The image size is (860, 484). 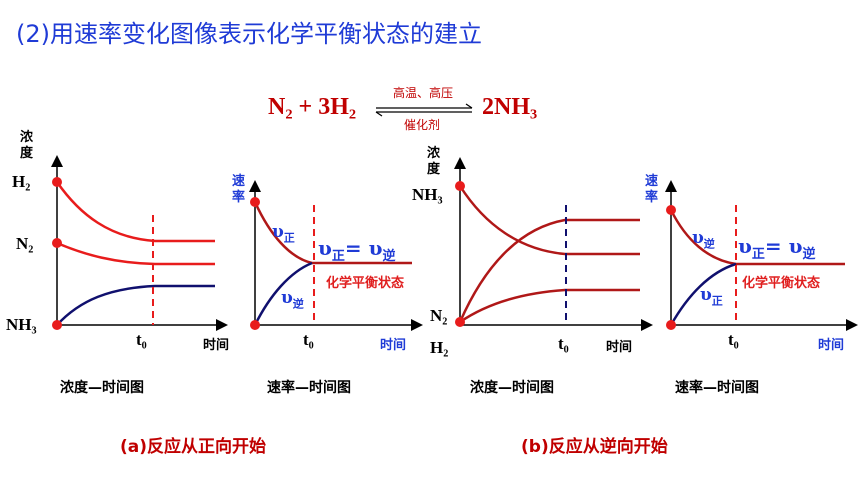 What do you see at coordinates (711, 296) in the screenshot?
I see `panel-b-v-forward-label: υ正` at bounding box center [711, 296].